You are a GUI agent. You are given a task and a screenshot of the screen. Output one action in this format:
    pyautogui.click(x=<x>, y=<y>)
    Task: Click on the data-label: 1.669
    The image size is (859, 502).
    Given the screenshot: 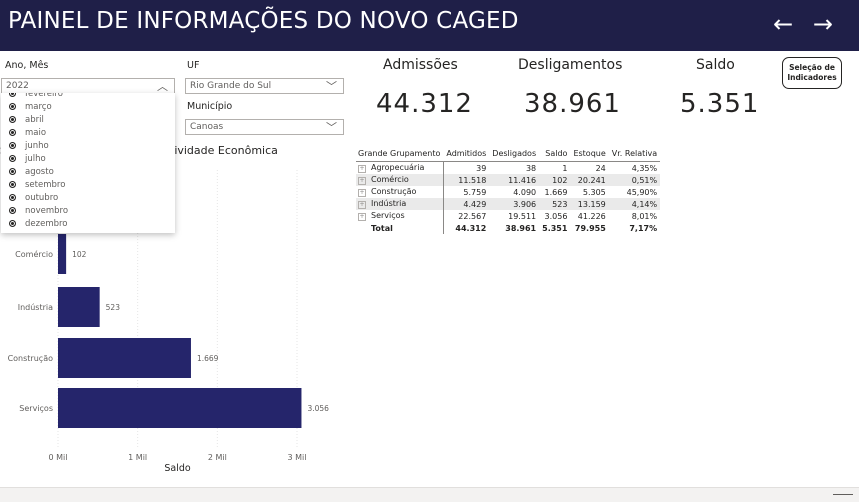 What is the action you would take?
    pyautogui.click(x=208, y=358)
    